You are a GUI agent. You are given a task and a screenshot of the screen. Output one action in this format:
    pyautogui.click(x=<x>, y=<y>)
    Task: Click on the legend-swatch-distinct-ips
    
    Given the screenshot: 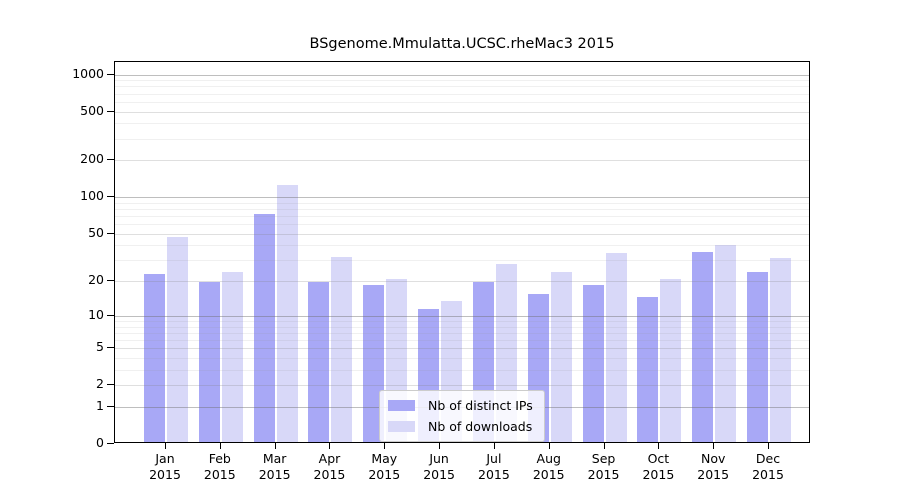 What is the action you would take?
    pyautogui.click(x=401, y=405)
    